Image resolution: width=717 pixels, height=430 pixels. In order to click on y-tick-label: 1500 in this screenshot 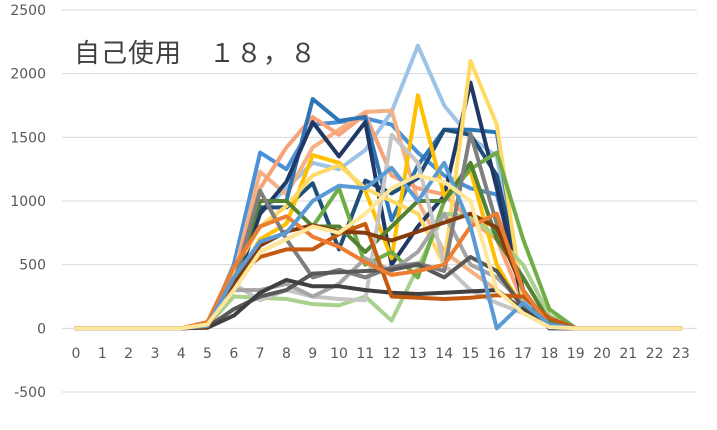, I will do `click(28, 138)`.